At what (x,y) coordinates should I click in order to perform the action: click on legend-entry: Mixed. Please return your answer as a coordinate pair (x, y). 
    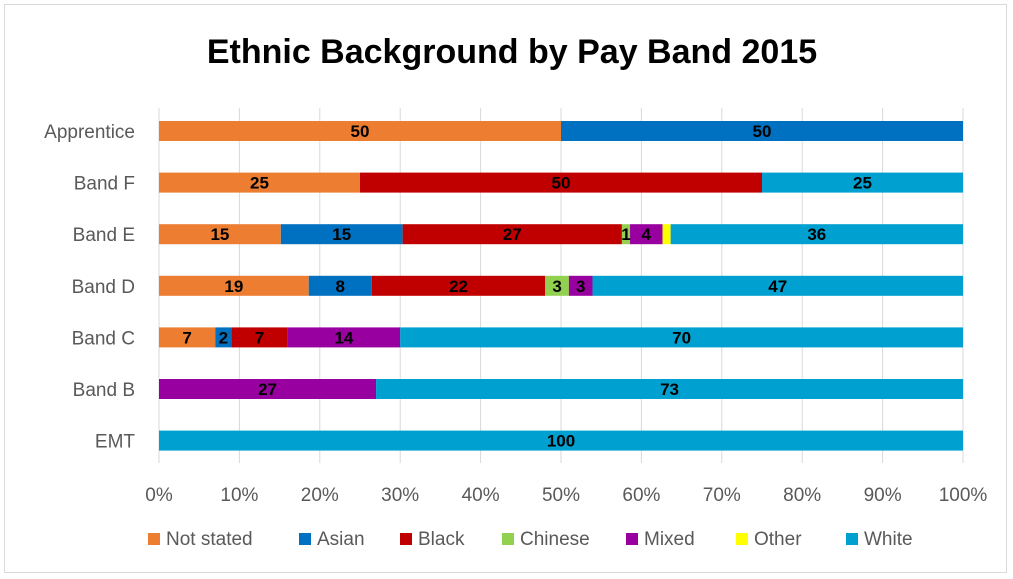
    Looking at the image, I should click on (669, 539).